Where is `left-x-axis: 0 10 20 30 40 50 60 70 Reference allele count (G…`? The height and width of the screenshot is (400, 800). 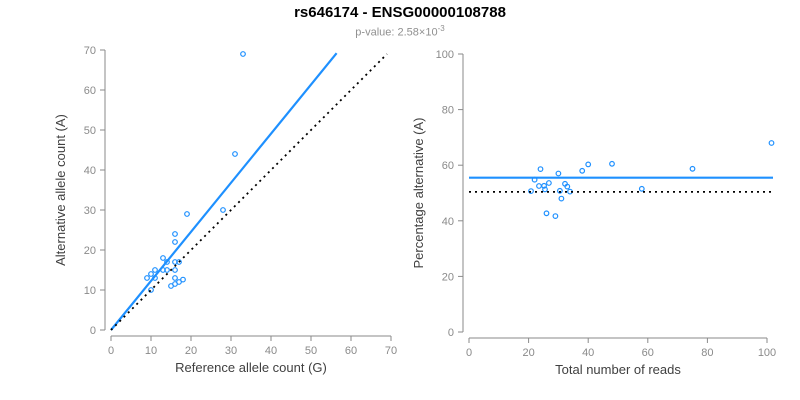 left-x-axis: 0 10 20 30 40 50 60 70 Reference allele count (G… is located at coordinates (252, 355).